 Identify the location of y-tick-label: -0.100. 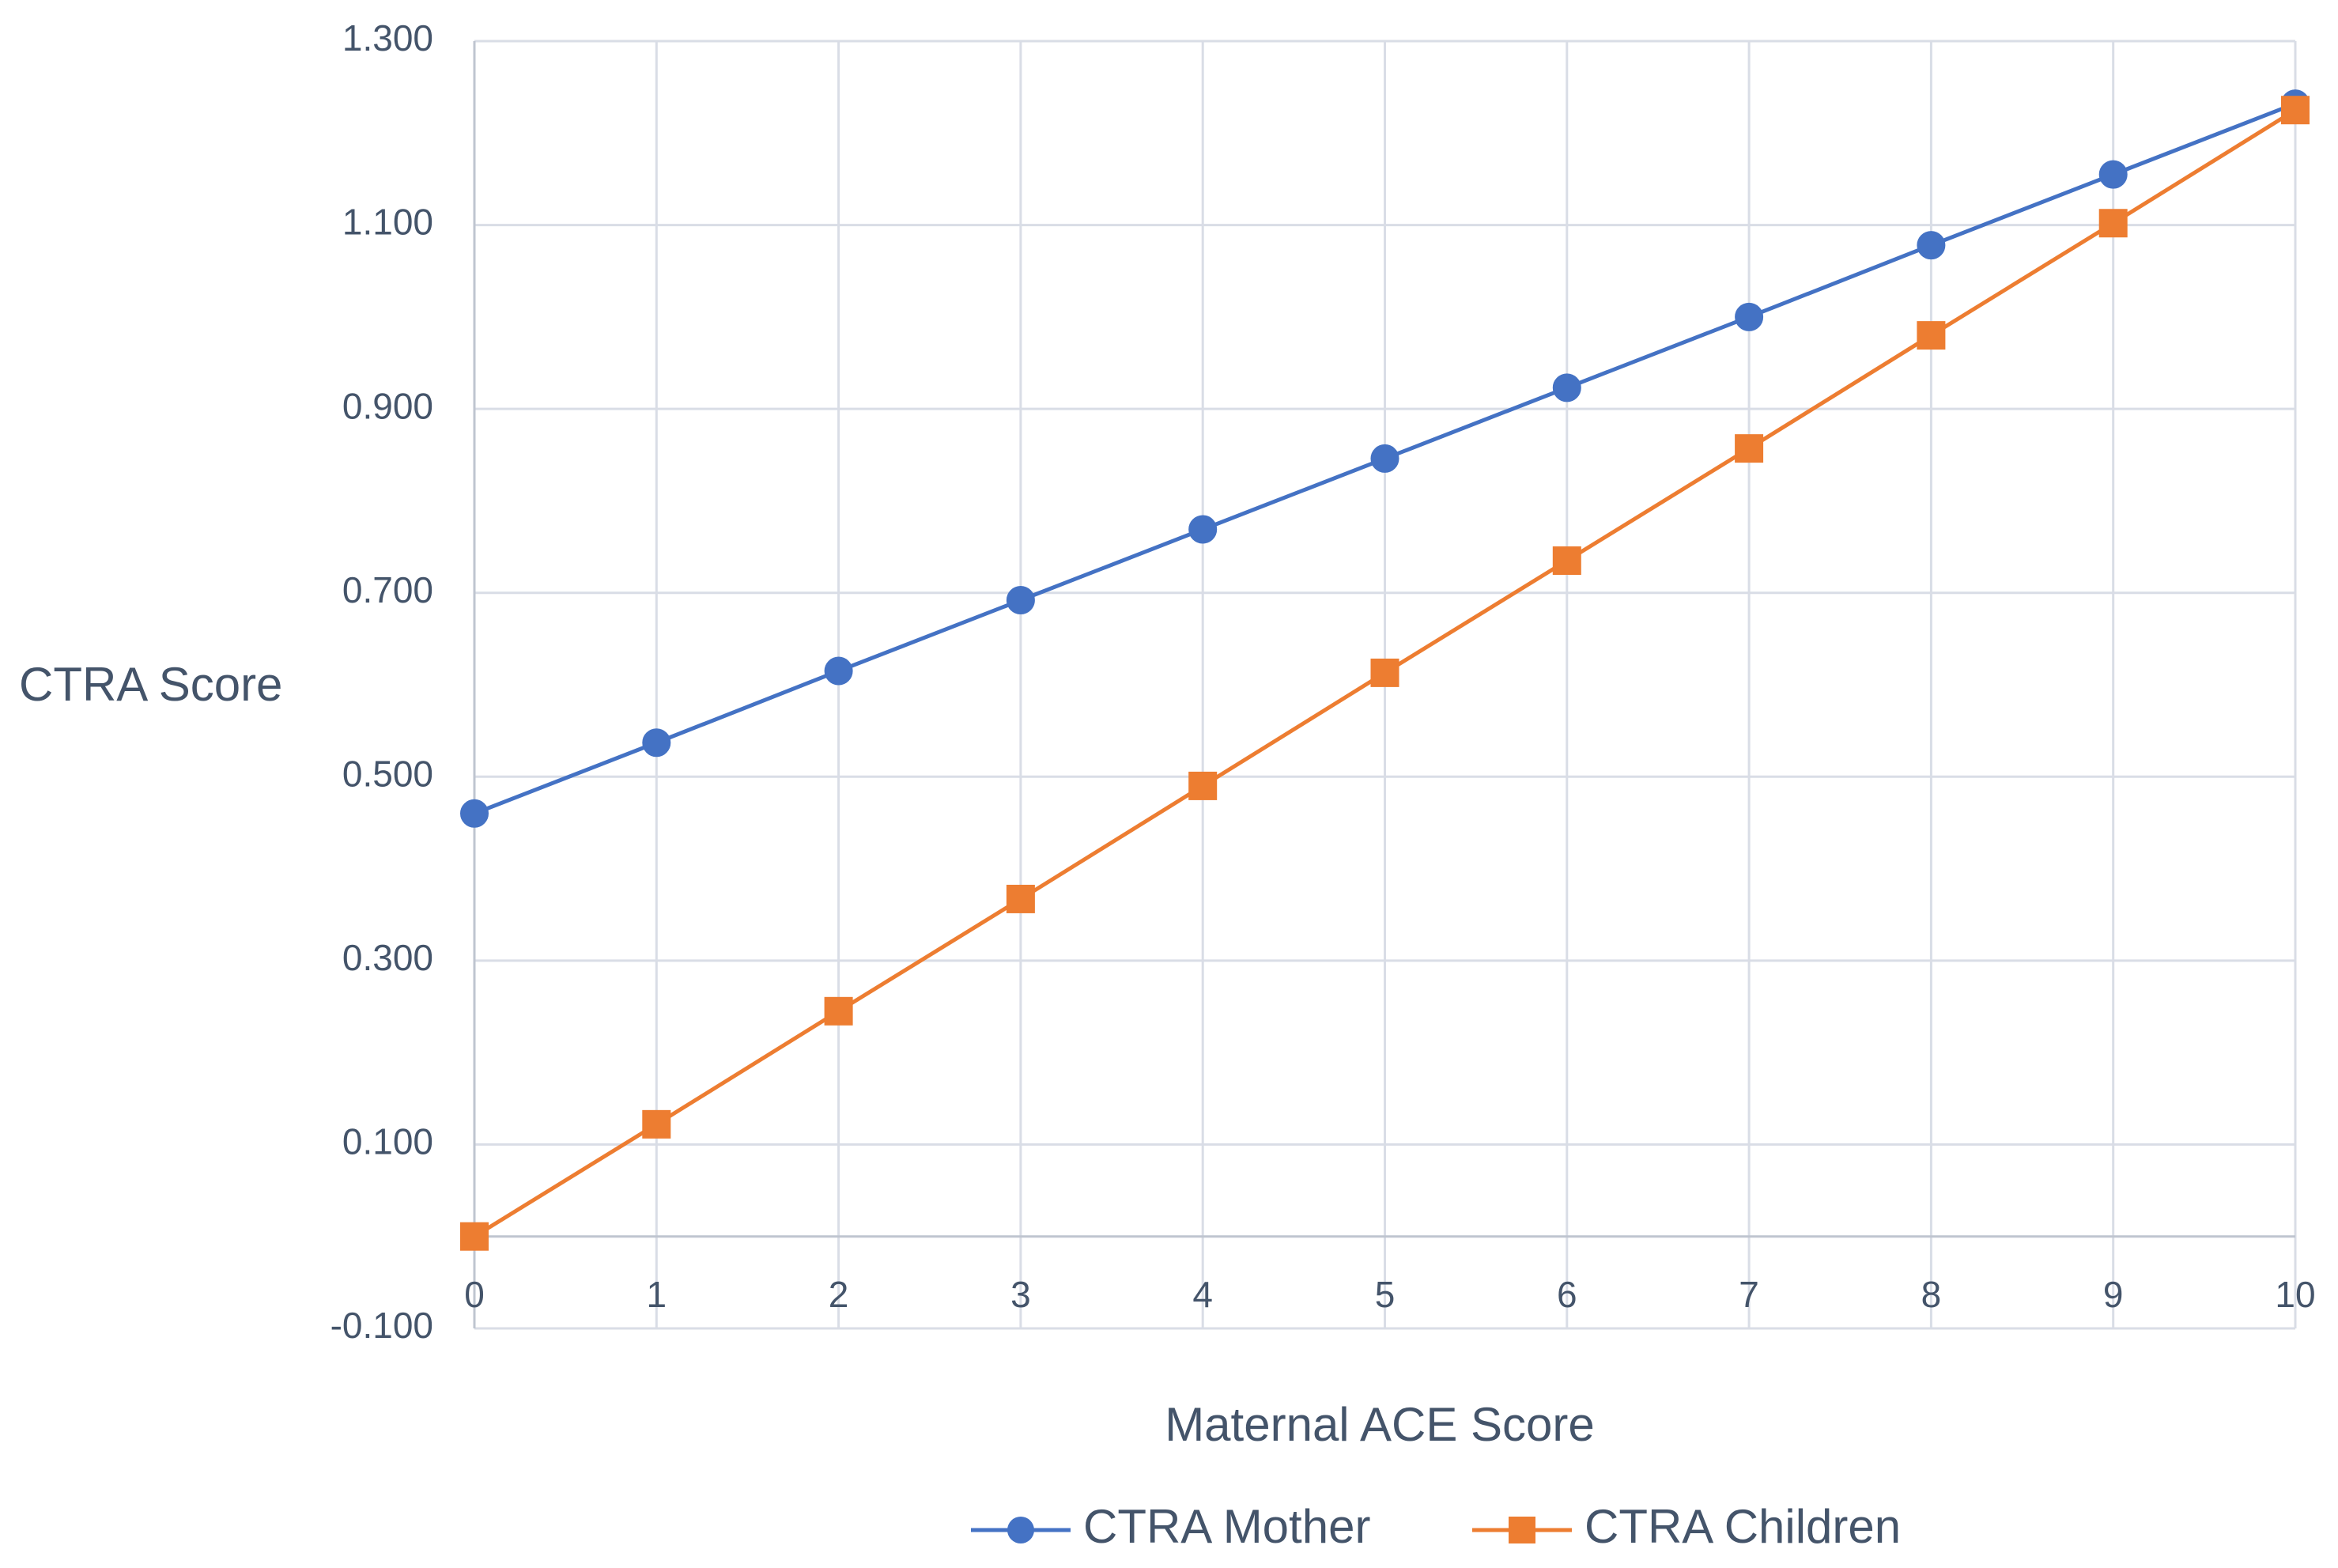
(382, 1325).